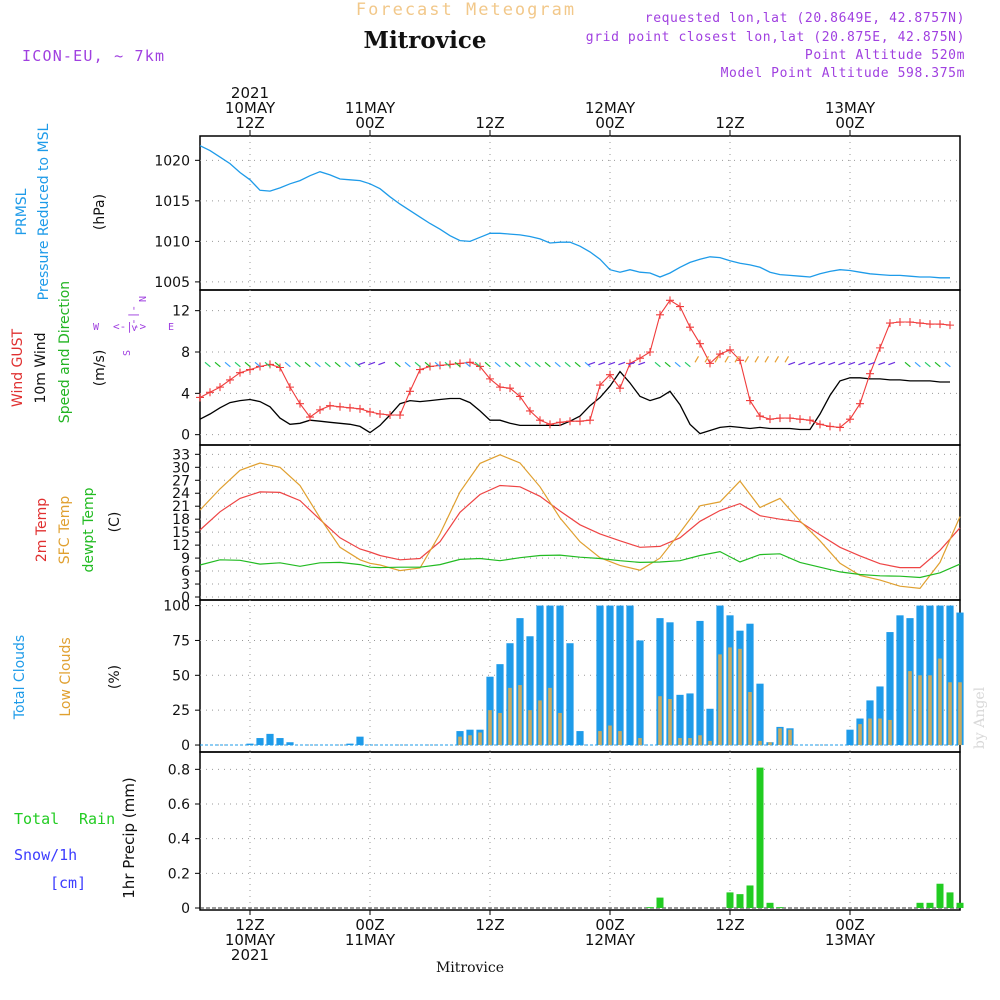  What do you see at coordinates (580, 526) in the screenshot?
I see `t2m-line` at bounding box center [580, 526].